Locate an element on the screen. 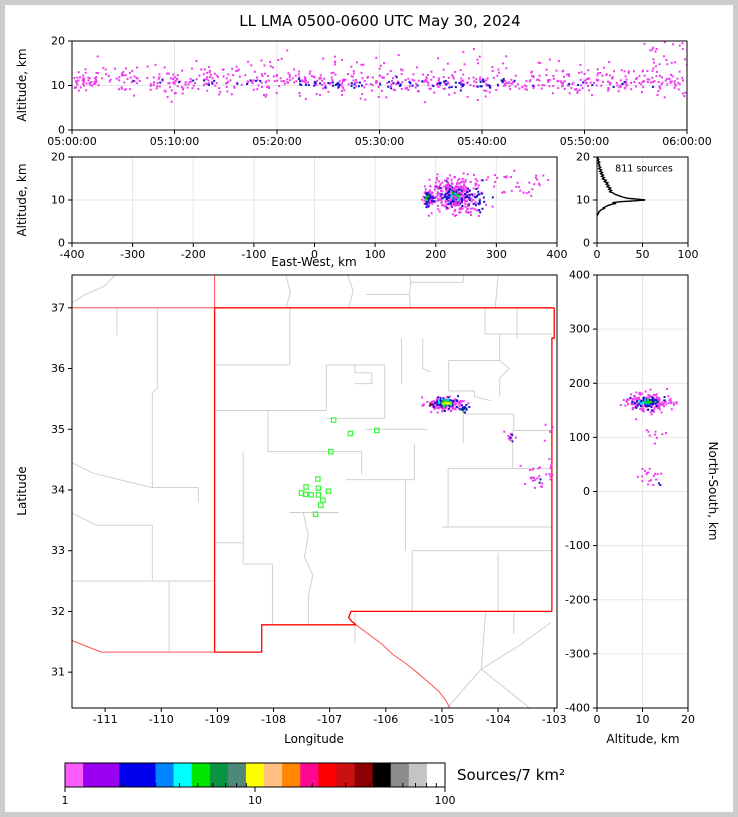 This screenshot has height=817, width=738. svg-text: 05:30:00 is located at coordinates (379, 141).